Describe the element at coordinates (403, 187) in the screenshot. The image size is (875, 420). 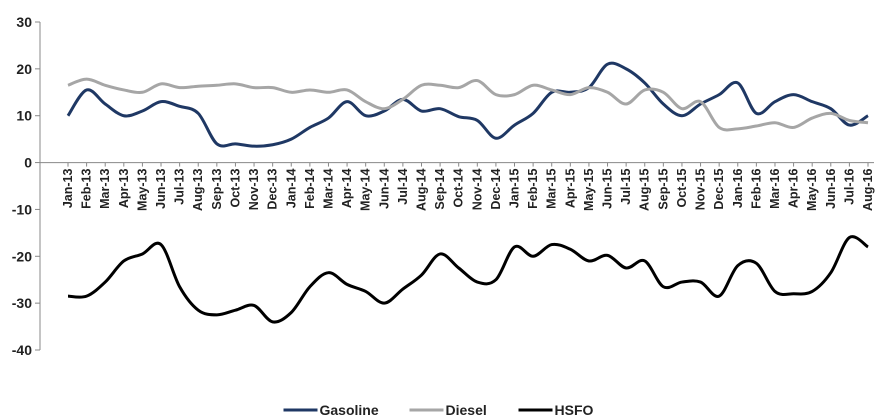
I see `x-tick-label: Jul-14` at that location.